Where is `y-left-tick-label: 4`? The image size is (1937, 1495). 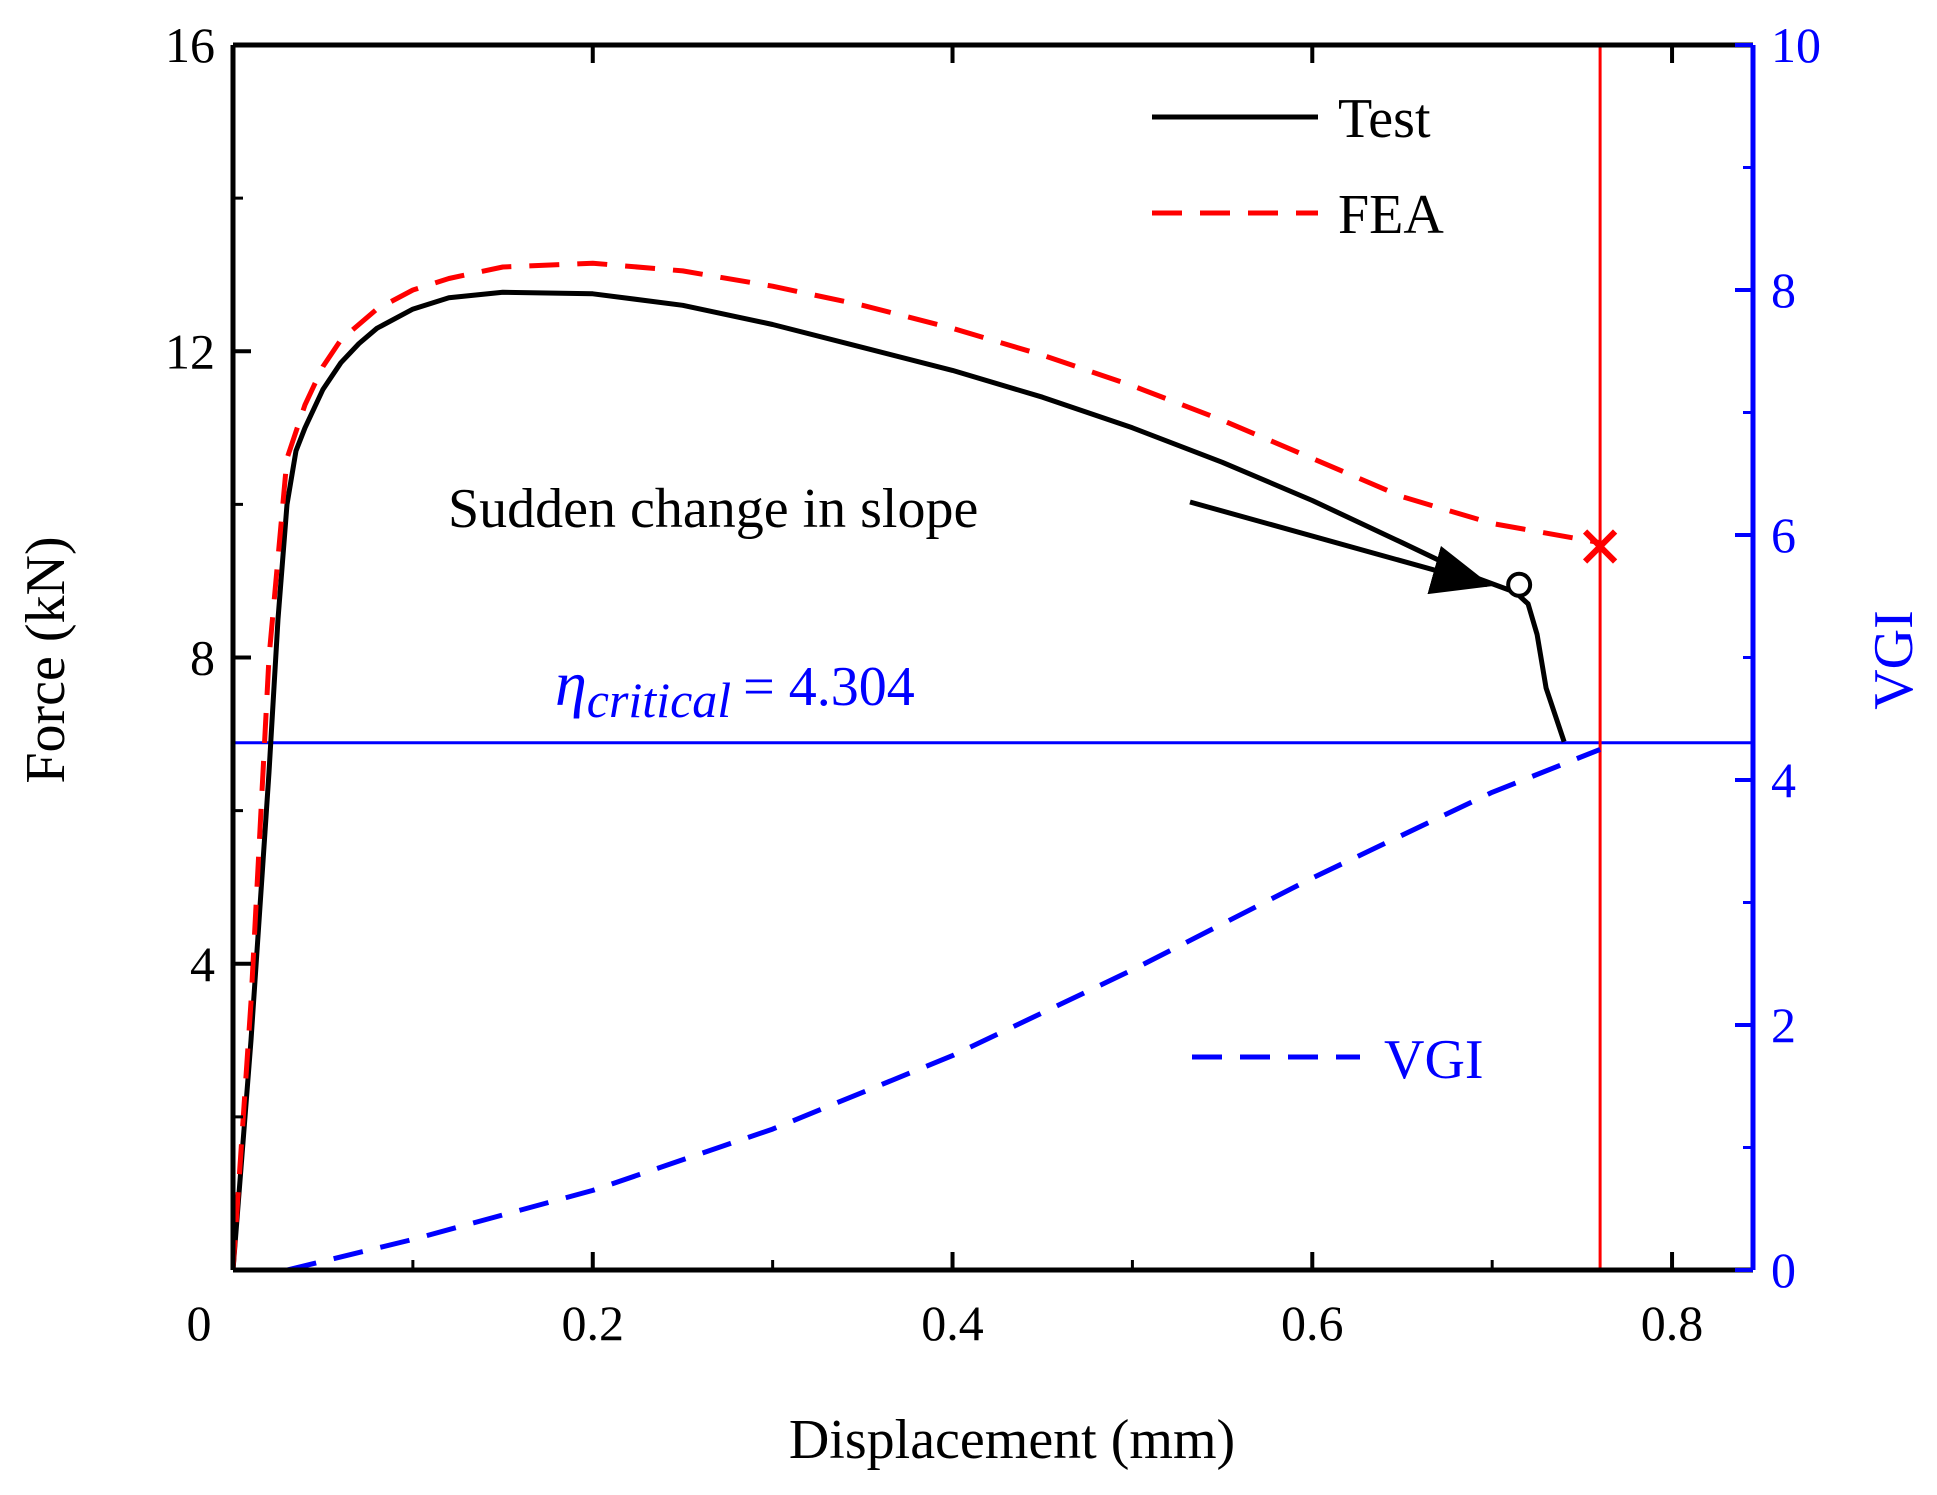
y-left-tick-label: 4 is located at coordinates (202, 964).